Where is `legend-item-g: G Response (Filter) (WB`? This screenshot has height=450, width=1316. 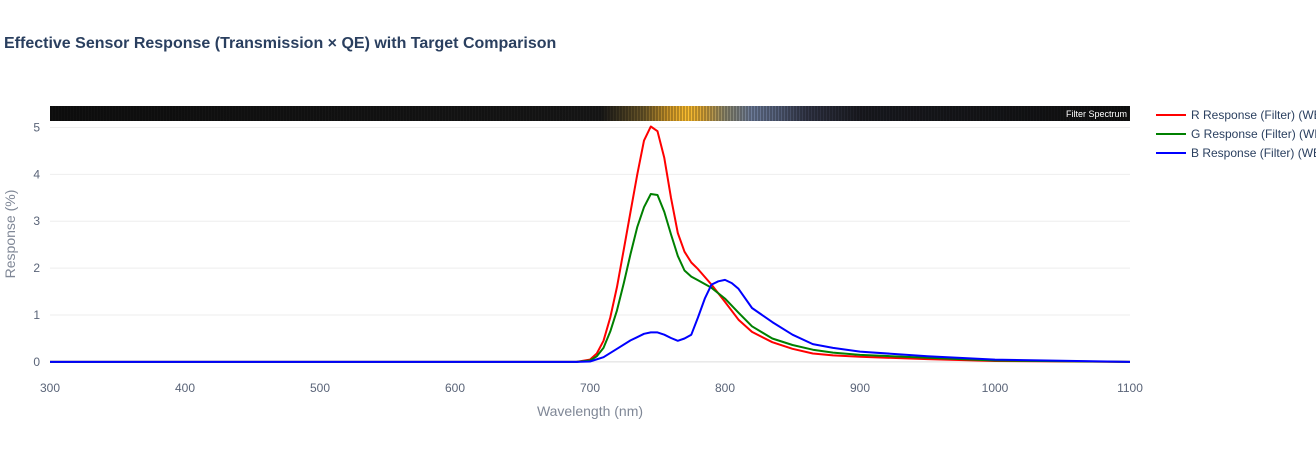 legend-item-g: G Response (Filter) (WB is located at coordinates (1236, 134).